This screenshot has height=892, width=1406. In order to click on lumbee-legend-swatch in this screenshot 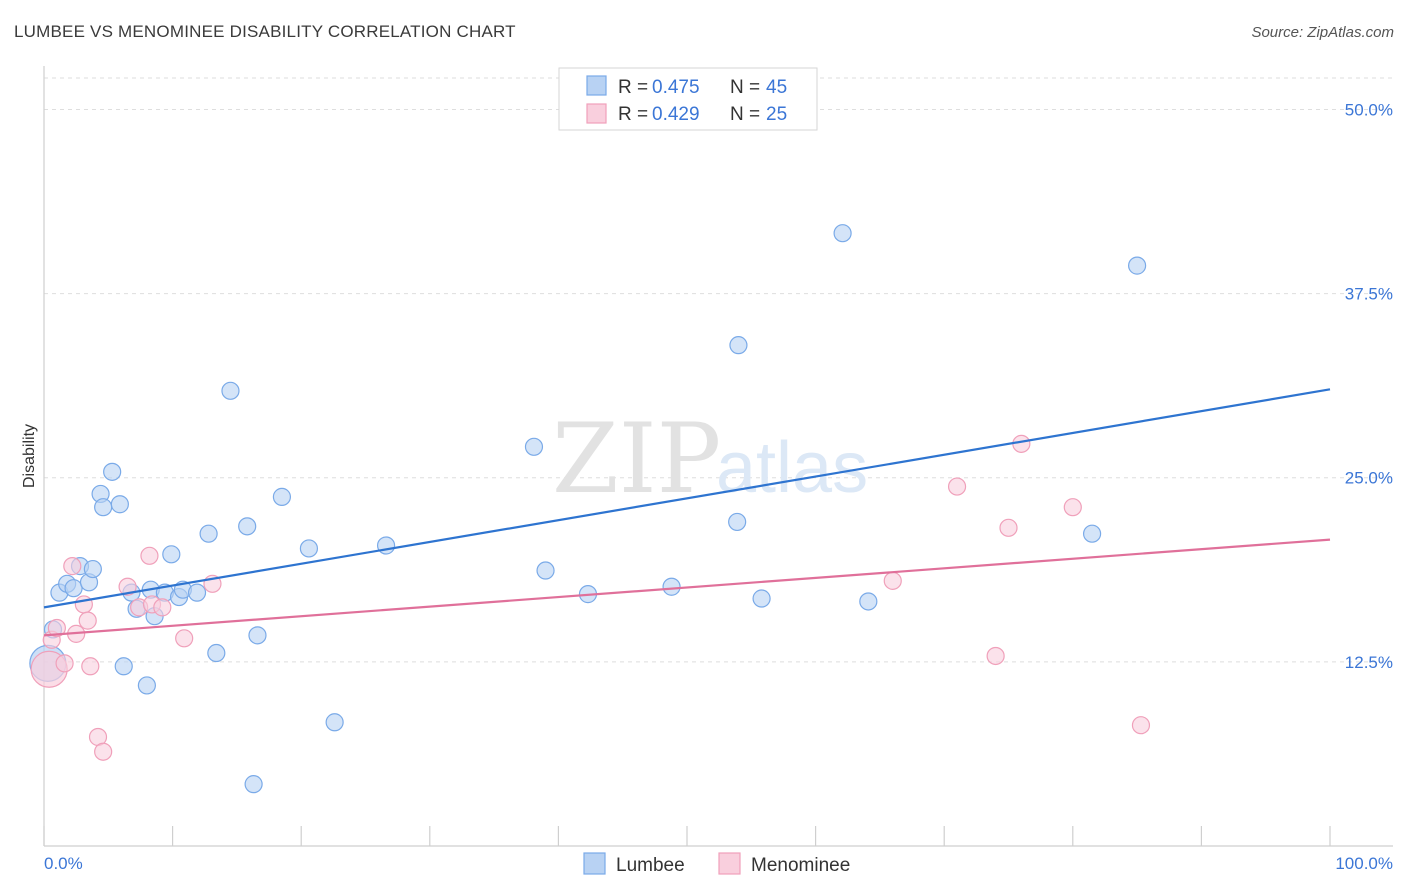, I will do `click(596, 85)`.